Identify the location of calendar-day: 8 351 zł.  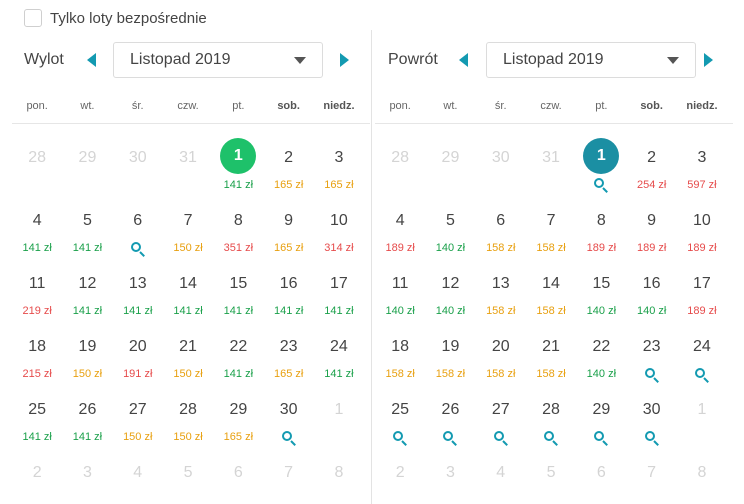
(238, 232).